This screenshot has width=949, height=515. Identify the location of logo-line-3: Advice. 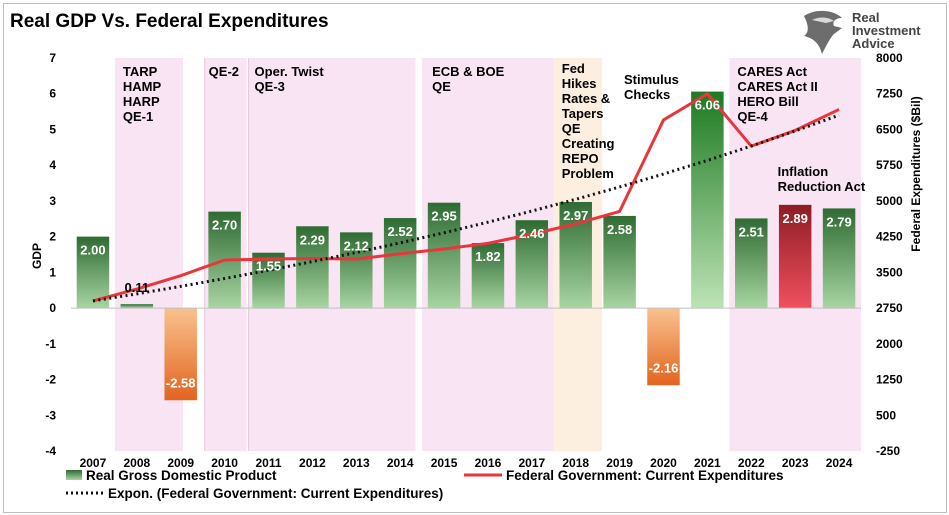
(873, 43).